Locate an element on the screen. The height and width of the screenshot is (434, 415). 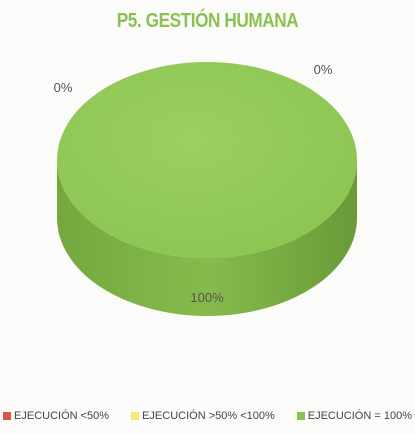
legend-item-1: EJECUCIÓN >50% <100% is located at coordinates (203, 416).